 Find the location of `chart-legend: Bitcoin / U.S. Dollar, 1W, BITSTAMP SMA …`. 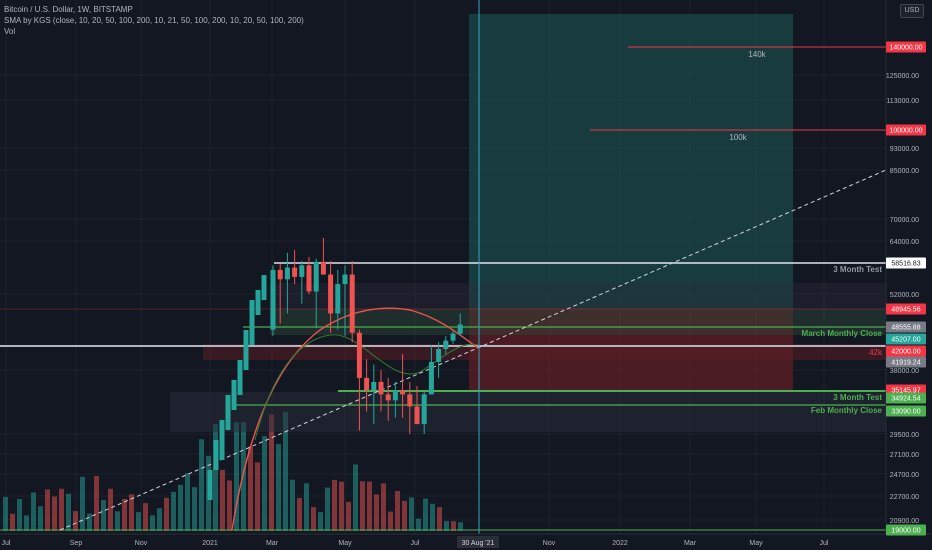

chart-legend: Bitcoin / U.S. Dollar, 1W, BITSTAMP SMA … is located at coordinates (154, 20).